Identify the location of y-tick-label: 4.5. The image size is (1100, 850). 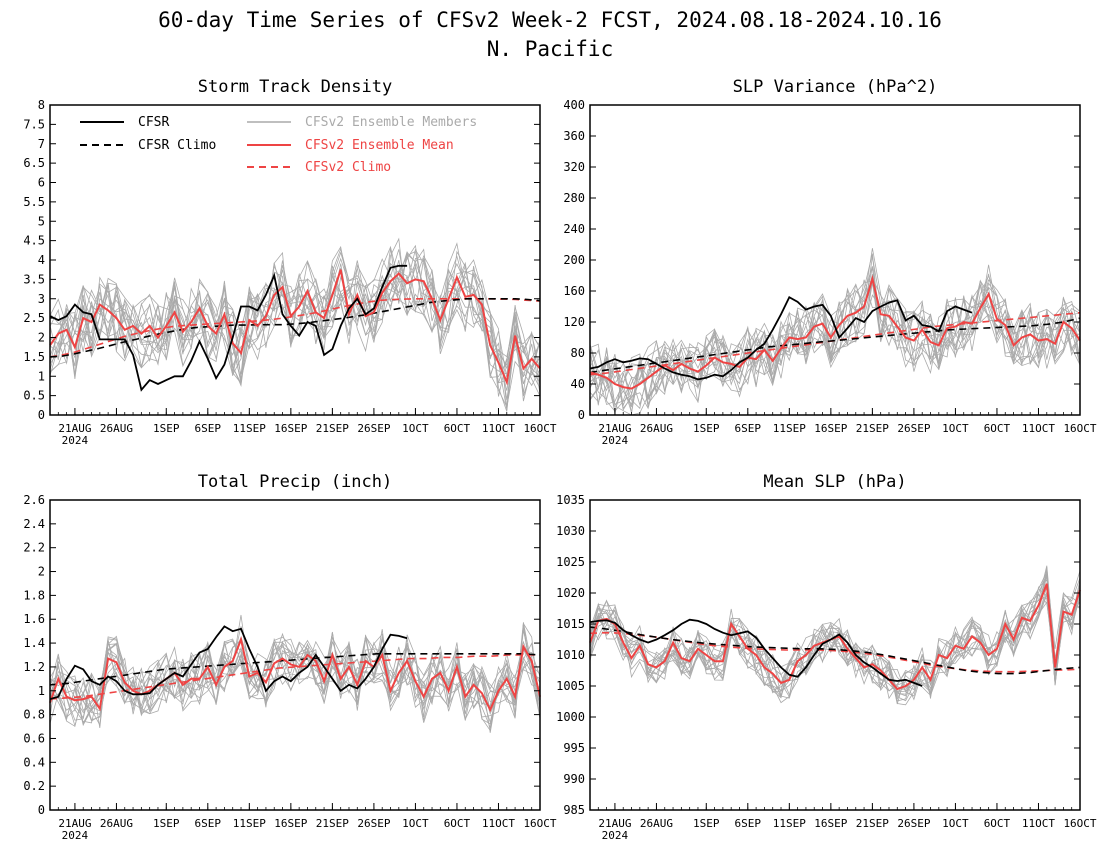
(34, 241).